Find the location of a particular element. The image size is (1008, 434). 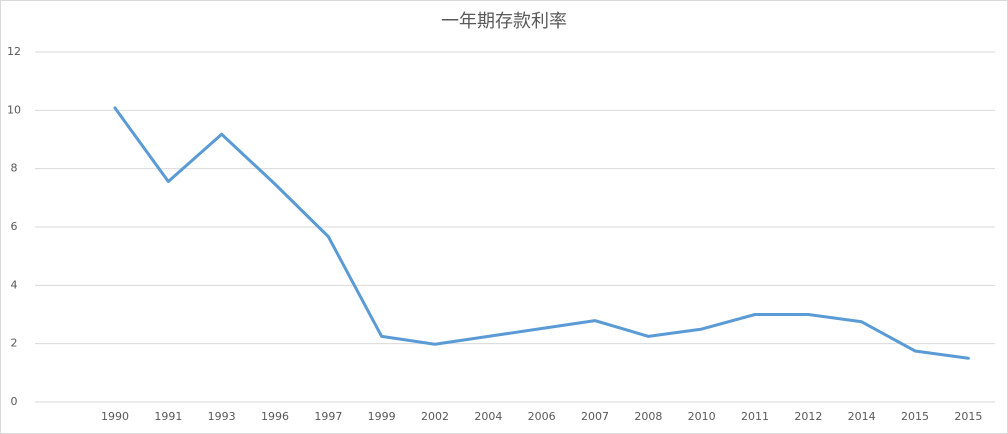

y-tick-label: 6 is located at coordinates (14, 226).